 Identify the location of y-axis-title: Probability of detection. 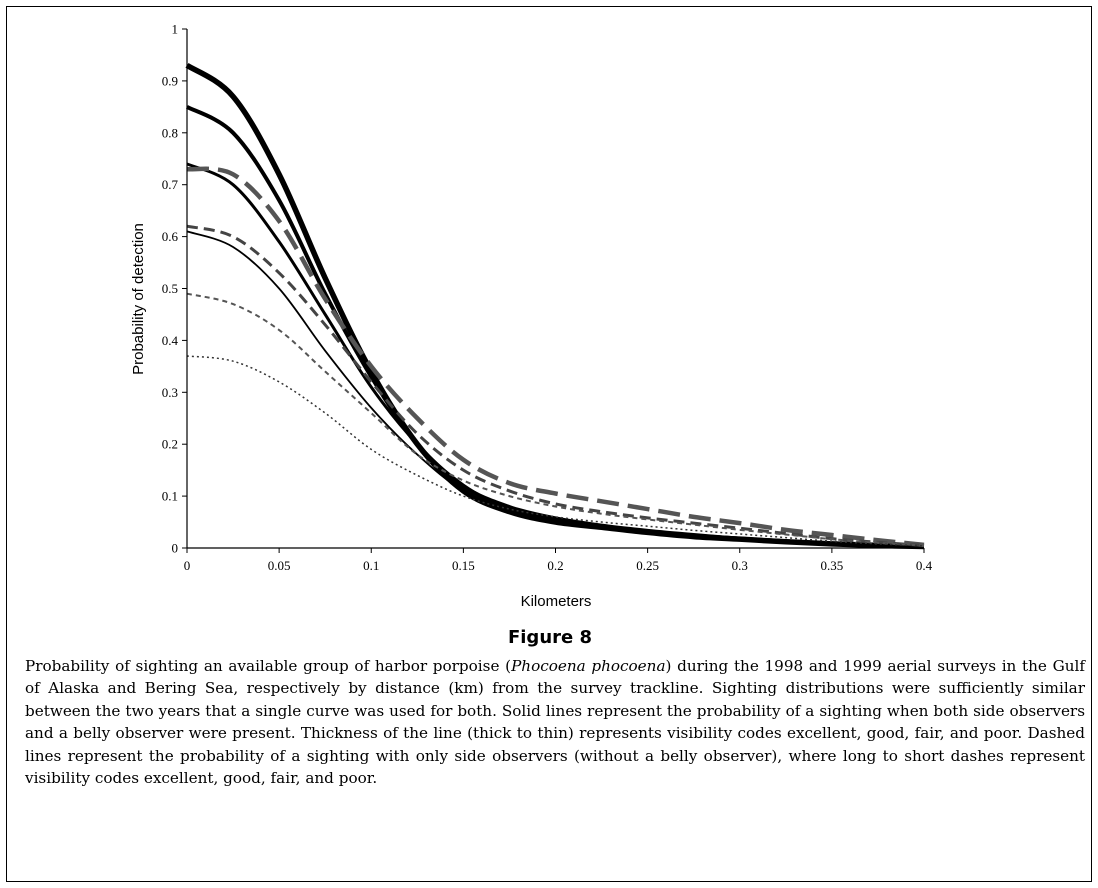
(138, 299).